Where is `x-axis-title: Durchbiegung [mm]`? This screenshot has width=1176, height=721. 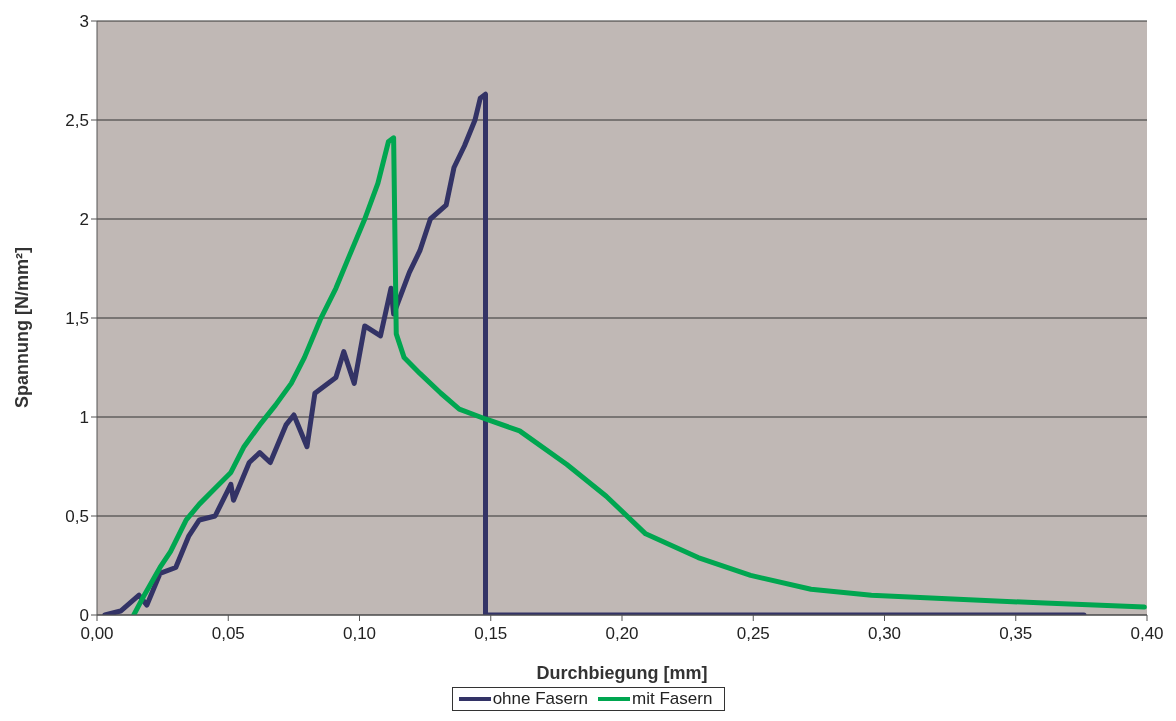
x-axis-title: Durchbiegung [mm] is located at coordinates (622, 673).